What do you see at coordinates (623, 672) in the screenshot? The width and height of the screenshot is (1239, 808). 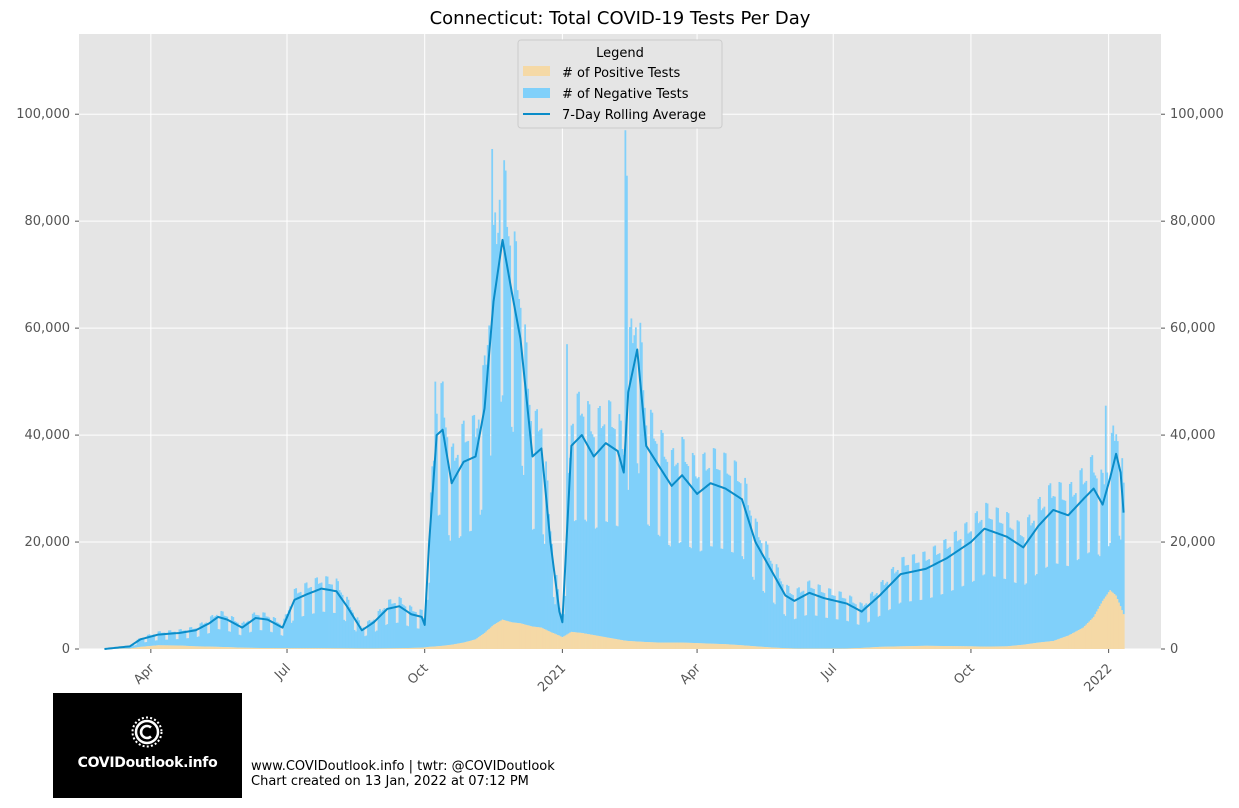 I see `x-axis: Apr Jul Oct 2021 Apr Jul Oct 2022` at bounding box center [623, 672].